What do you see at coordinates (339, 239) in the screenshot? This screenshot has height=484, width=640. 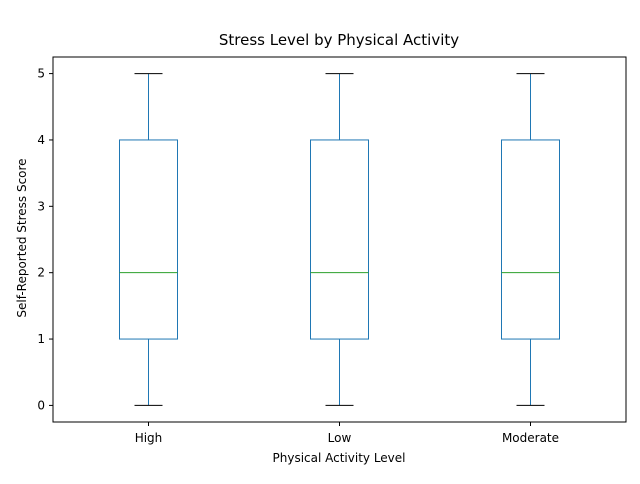 I see `box-low` at bounding box center [339, 239].